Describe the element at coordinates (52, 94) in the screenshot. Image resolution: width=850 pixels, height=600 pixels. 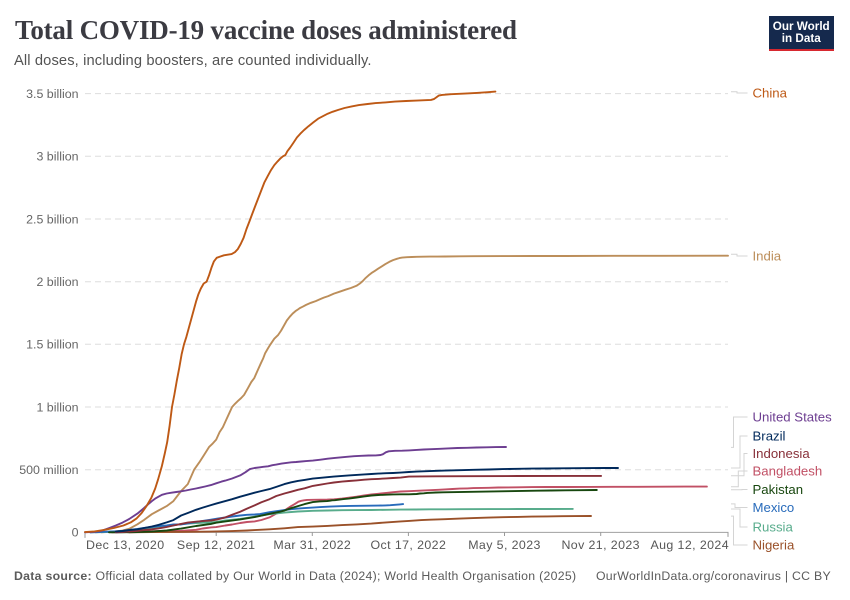
I see `svg-text: 3.5 billion` at that location.